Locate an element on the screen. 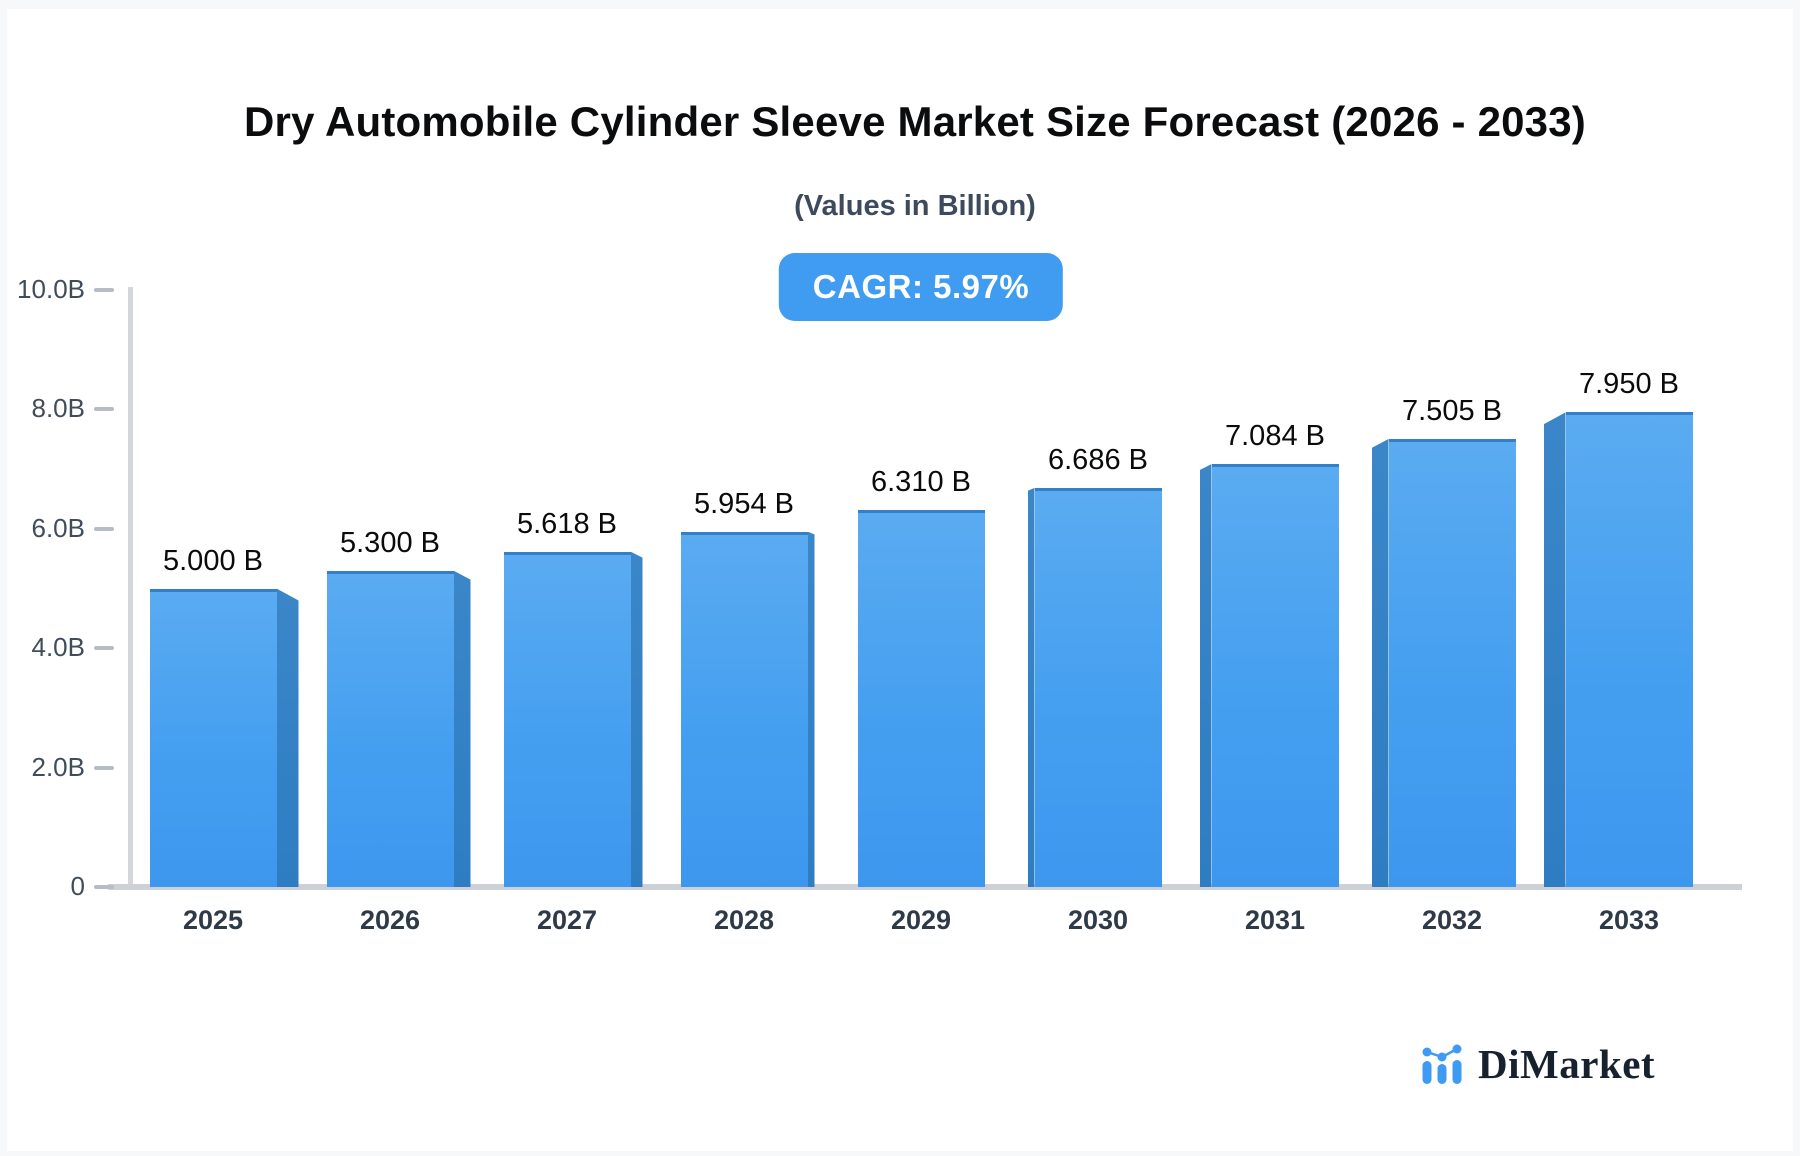 This screenshot has height=1156, width=1800. x-axis-label: 2027 is located at coordinates (567, 920).